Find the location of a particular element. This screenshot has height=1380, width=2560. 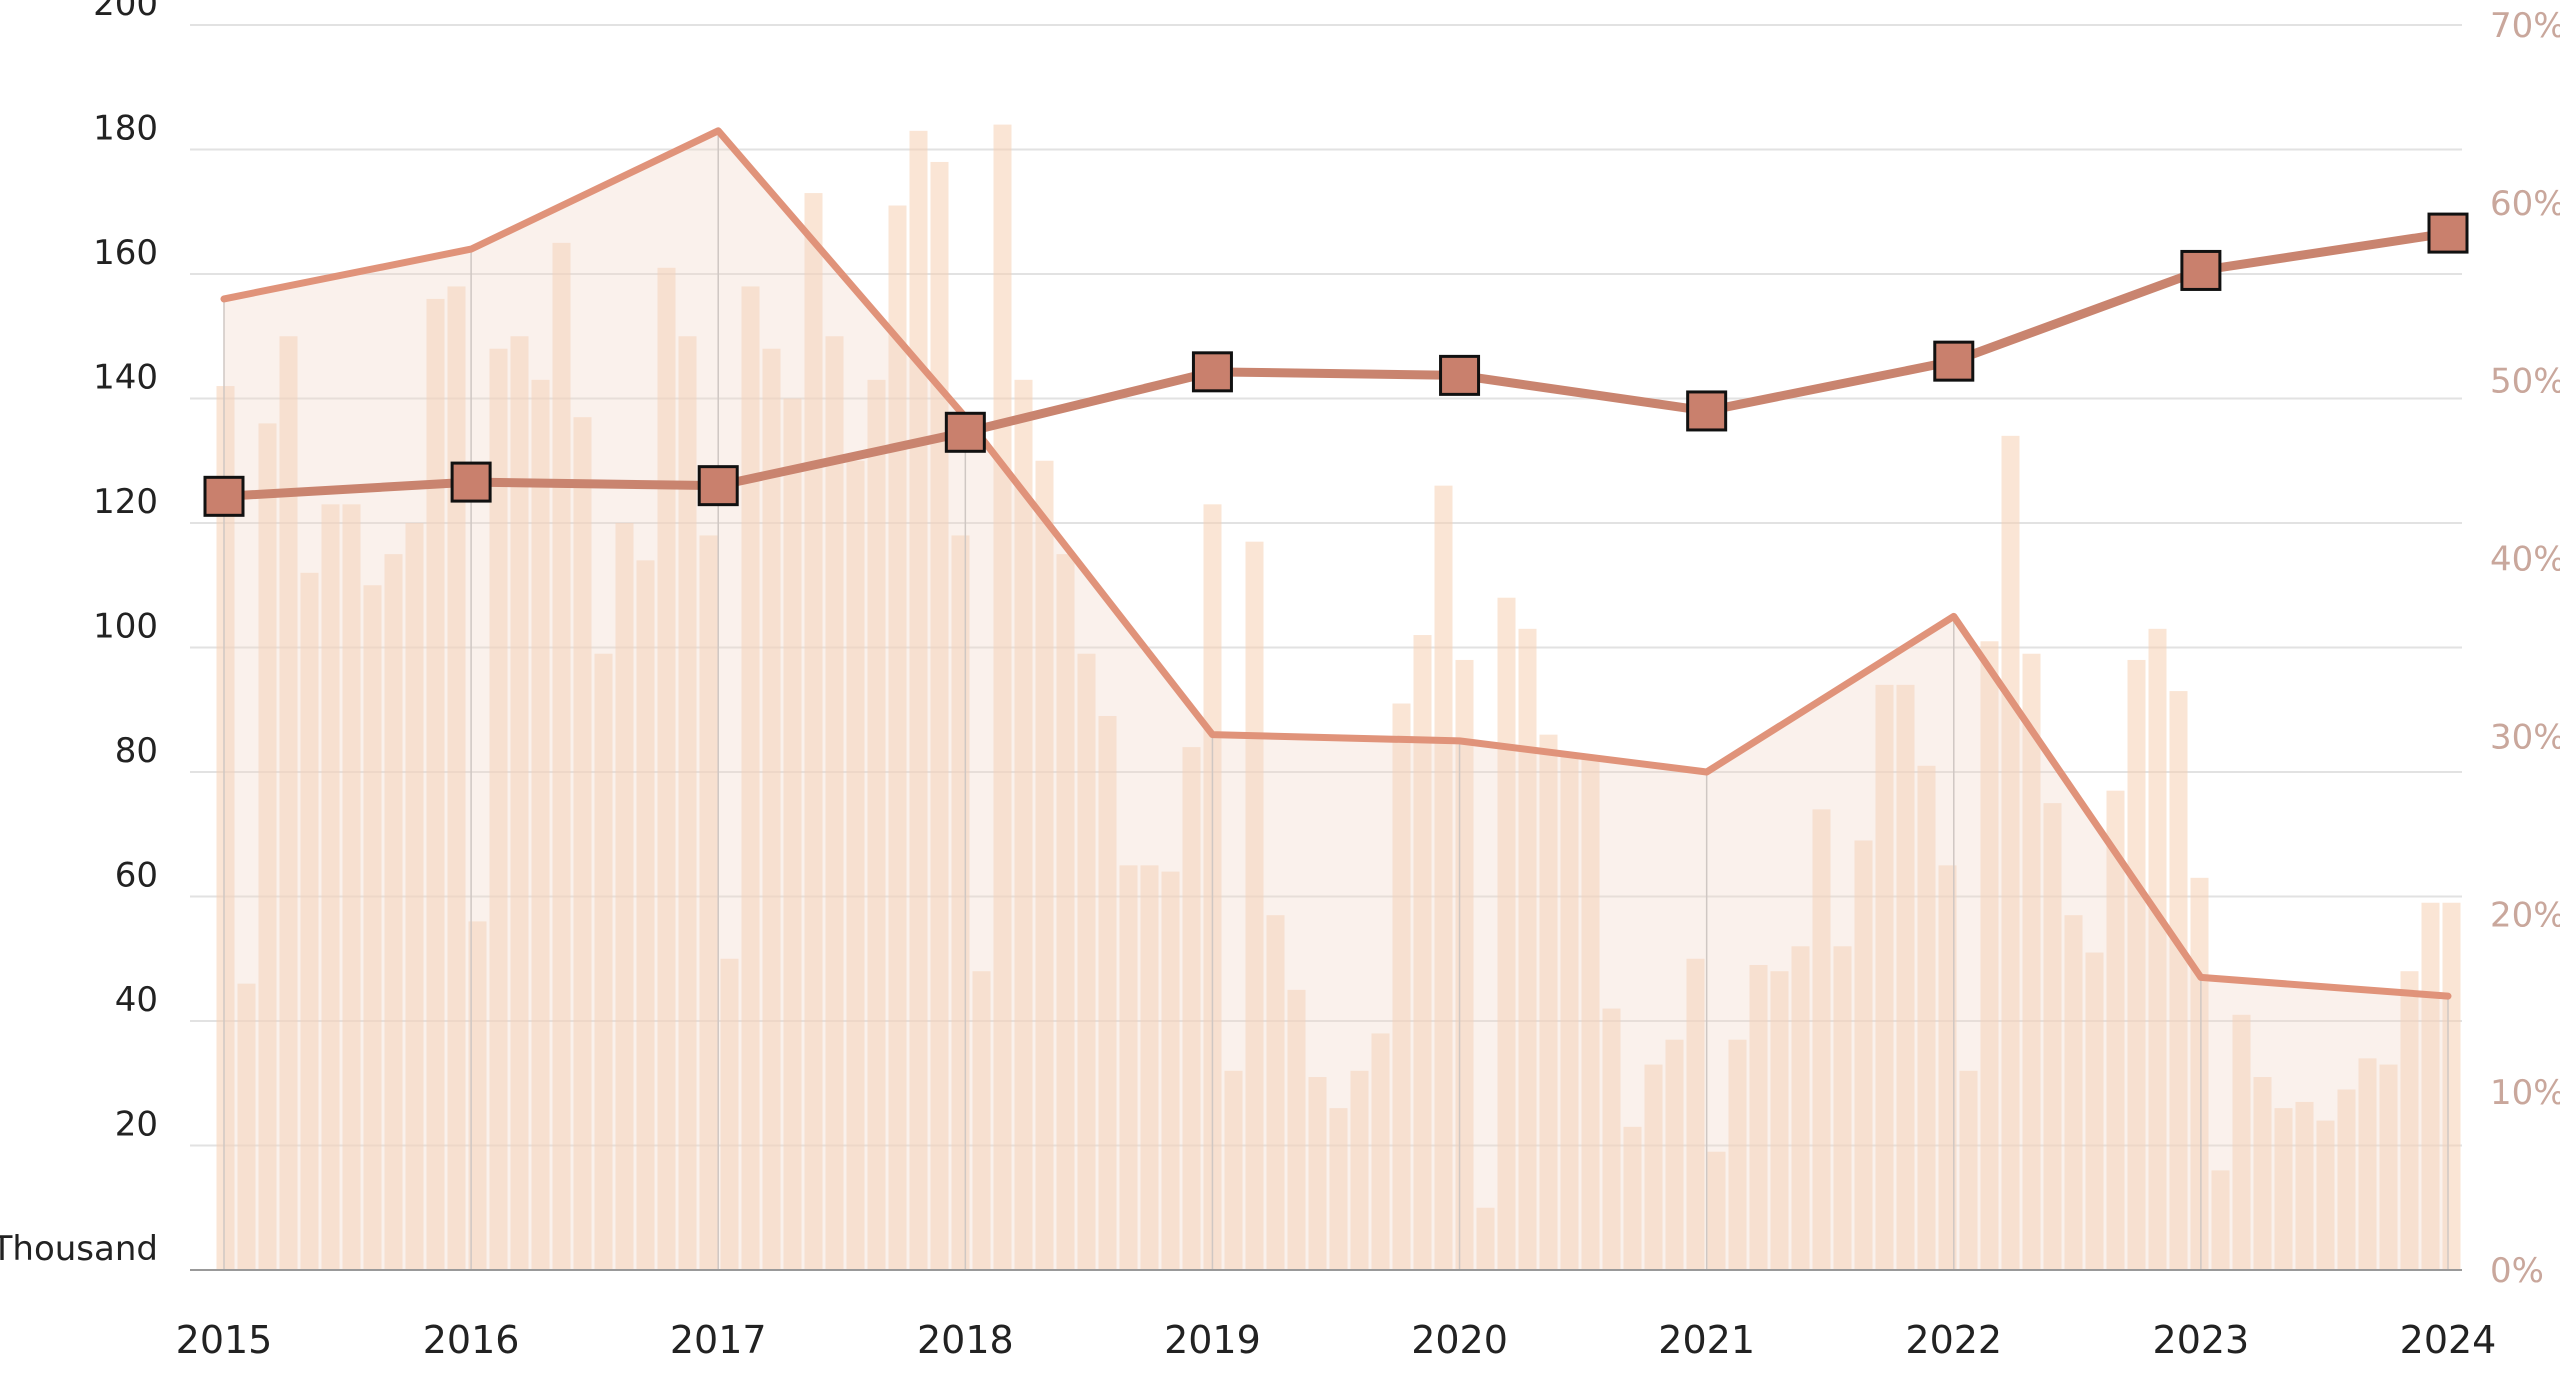

x-tick-label: 2017 is located at coordinates (718, 1340).